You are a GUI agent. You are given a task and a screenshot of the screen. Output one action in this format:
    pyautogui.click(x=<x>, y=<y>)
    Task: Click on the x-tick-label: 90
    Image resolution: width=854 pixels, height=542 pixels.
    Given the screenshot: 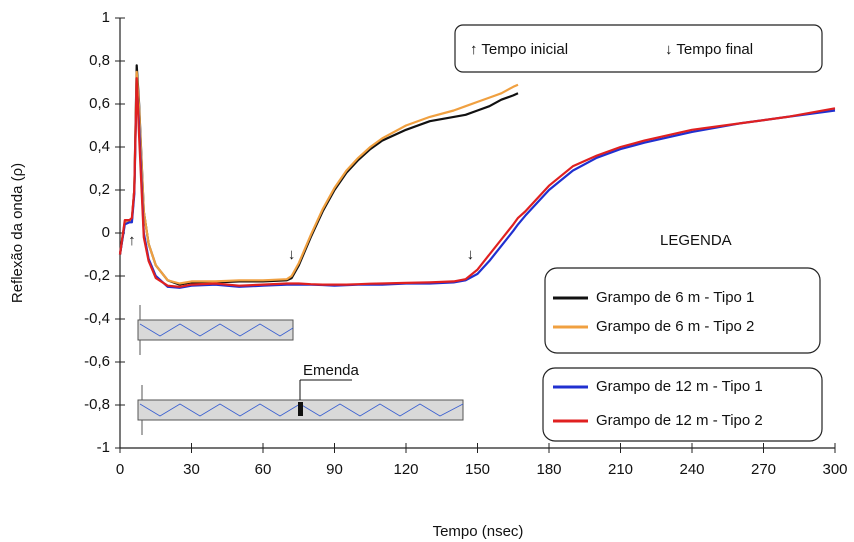 What is the action you would take?
    pyautogui.click(x=334, y=469)
    